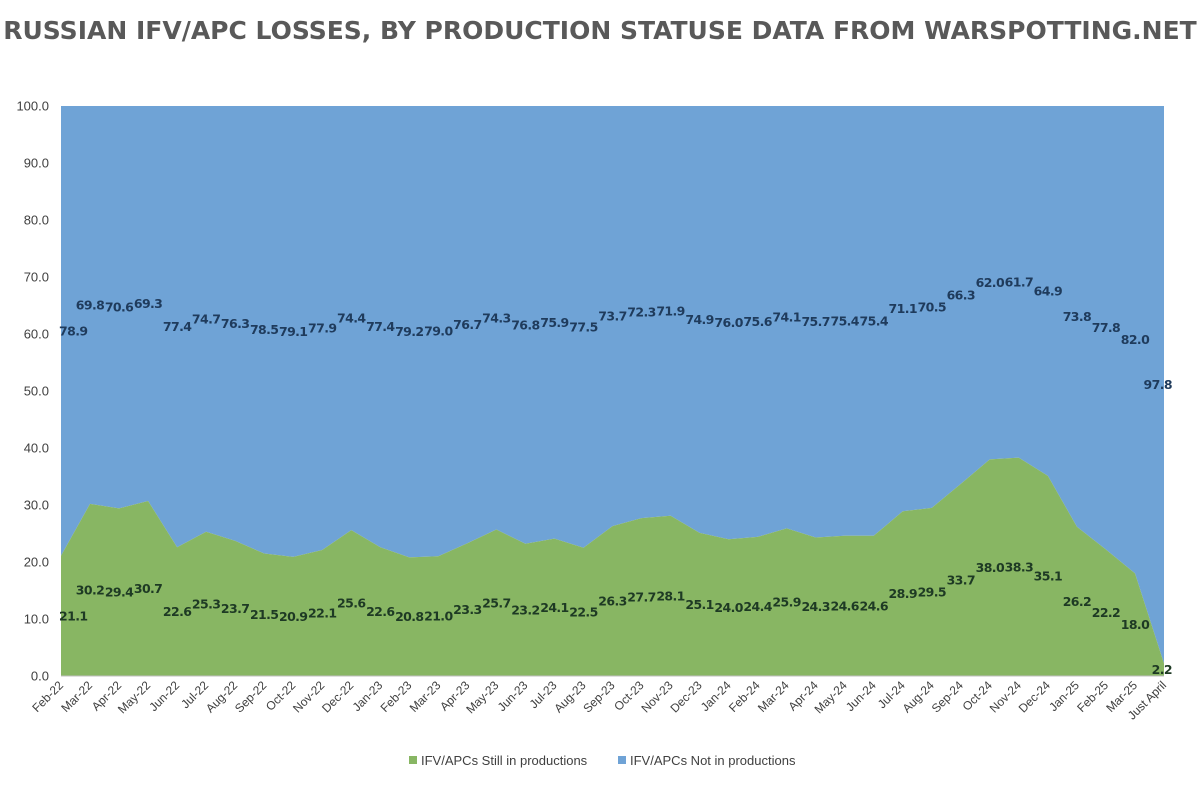  Describe the element at coordinates (322, 613) in the screenshot. I see `data-label-still-in-production: 22.1` at that location.